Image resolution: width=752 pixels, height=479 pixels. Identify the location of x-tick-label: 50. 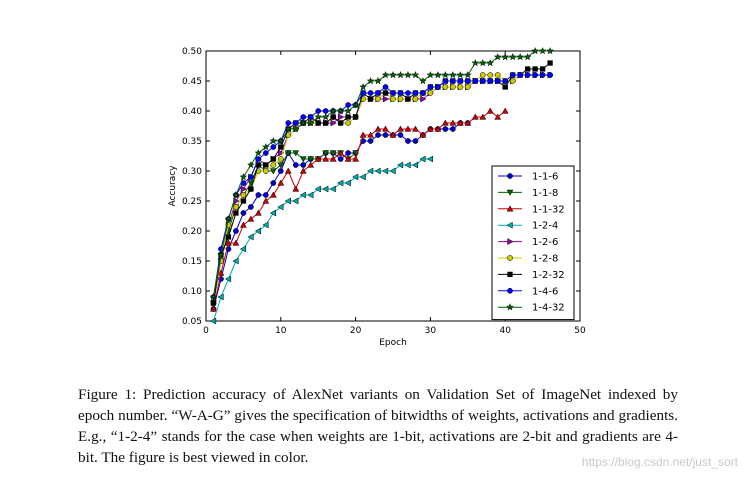
(580, 331).